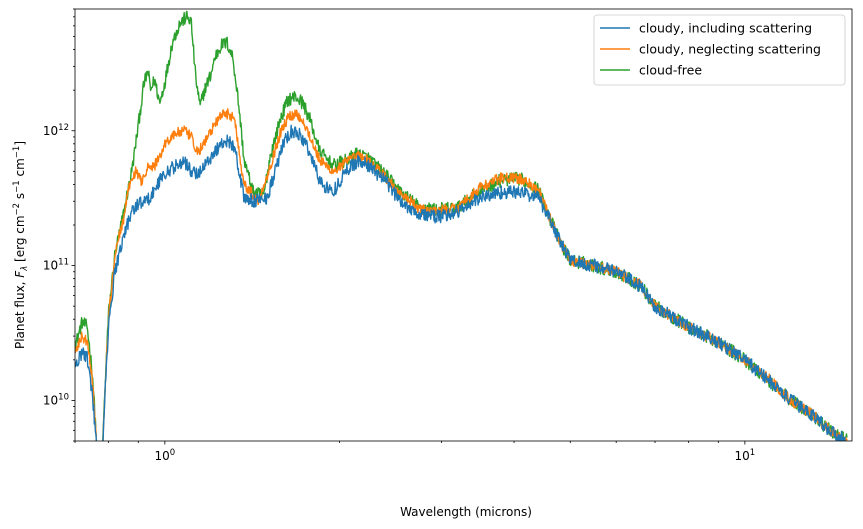 This screenshot has height=529, width=863. Describe the element at coordinates (730, 49) in the screenshot. I see `legend-label: cloudy, neglecting scattering` at that location.